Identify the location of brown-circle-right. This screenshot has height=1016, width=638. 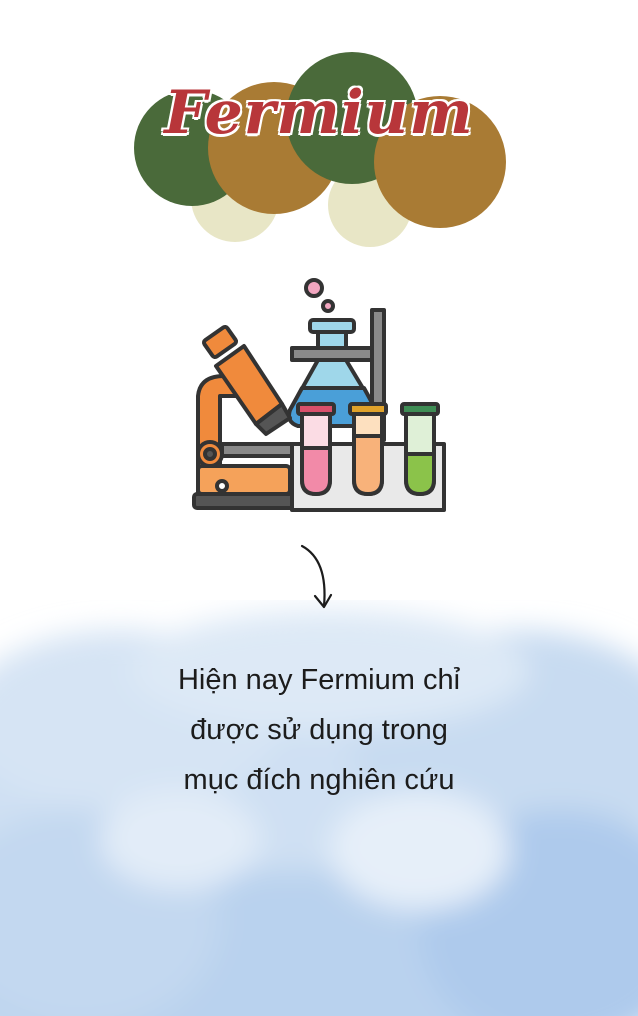
(440, 162).